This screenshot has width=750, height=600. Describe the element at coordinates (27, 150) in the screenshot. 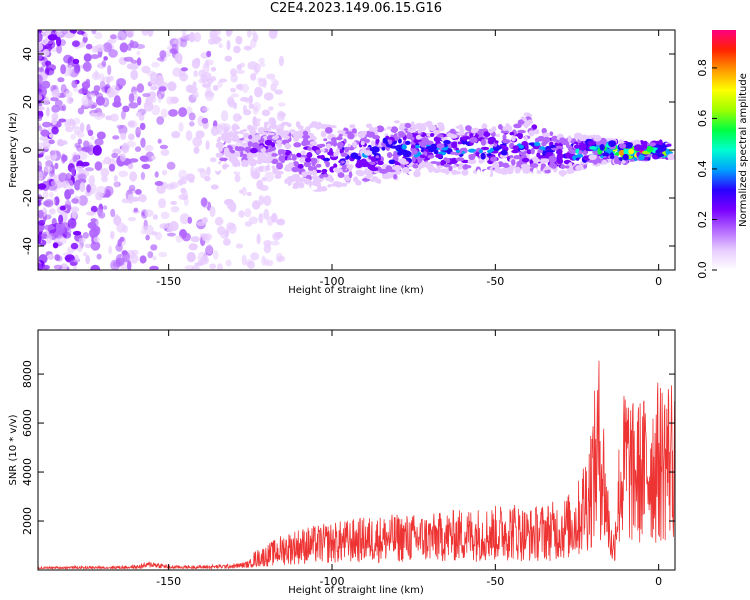

I see `y-tick-label: 0` at that location.